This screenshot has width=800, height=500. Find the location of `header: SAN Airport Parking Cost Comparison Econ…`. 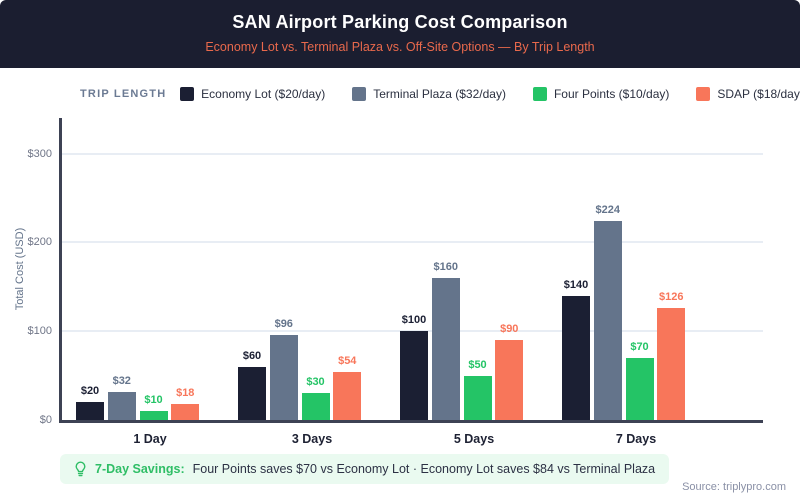

header: SAN Airport Parking Cost Comparison Econ… is located at coordinates (400, 34).